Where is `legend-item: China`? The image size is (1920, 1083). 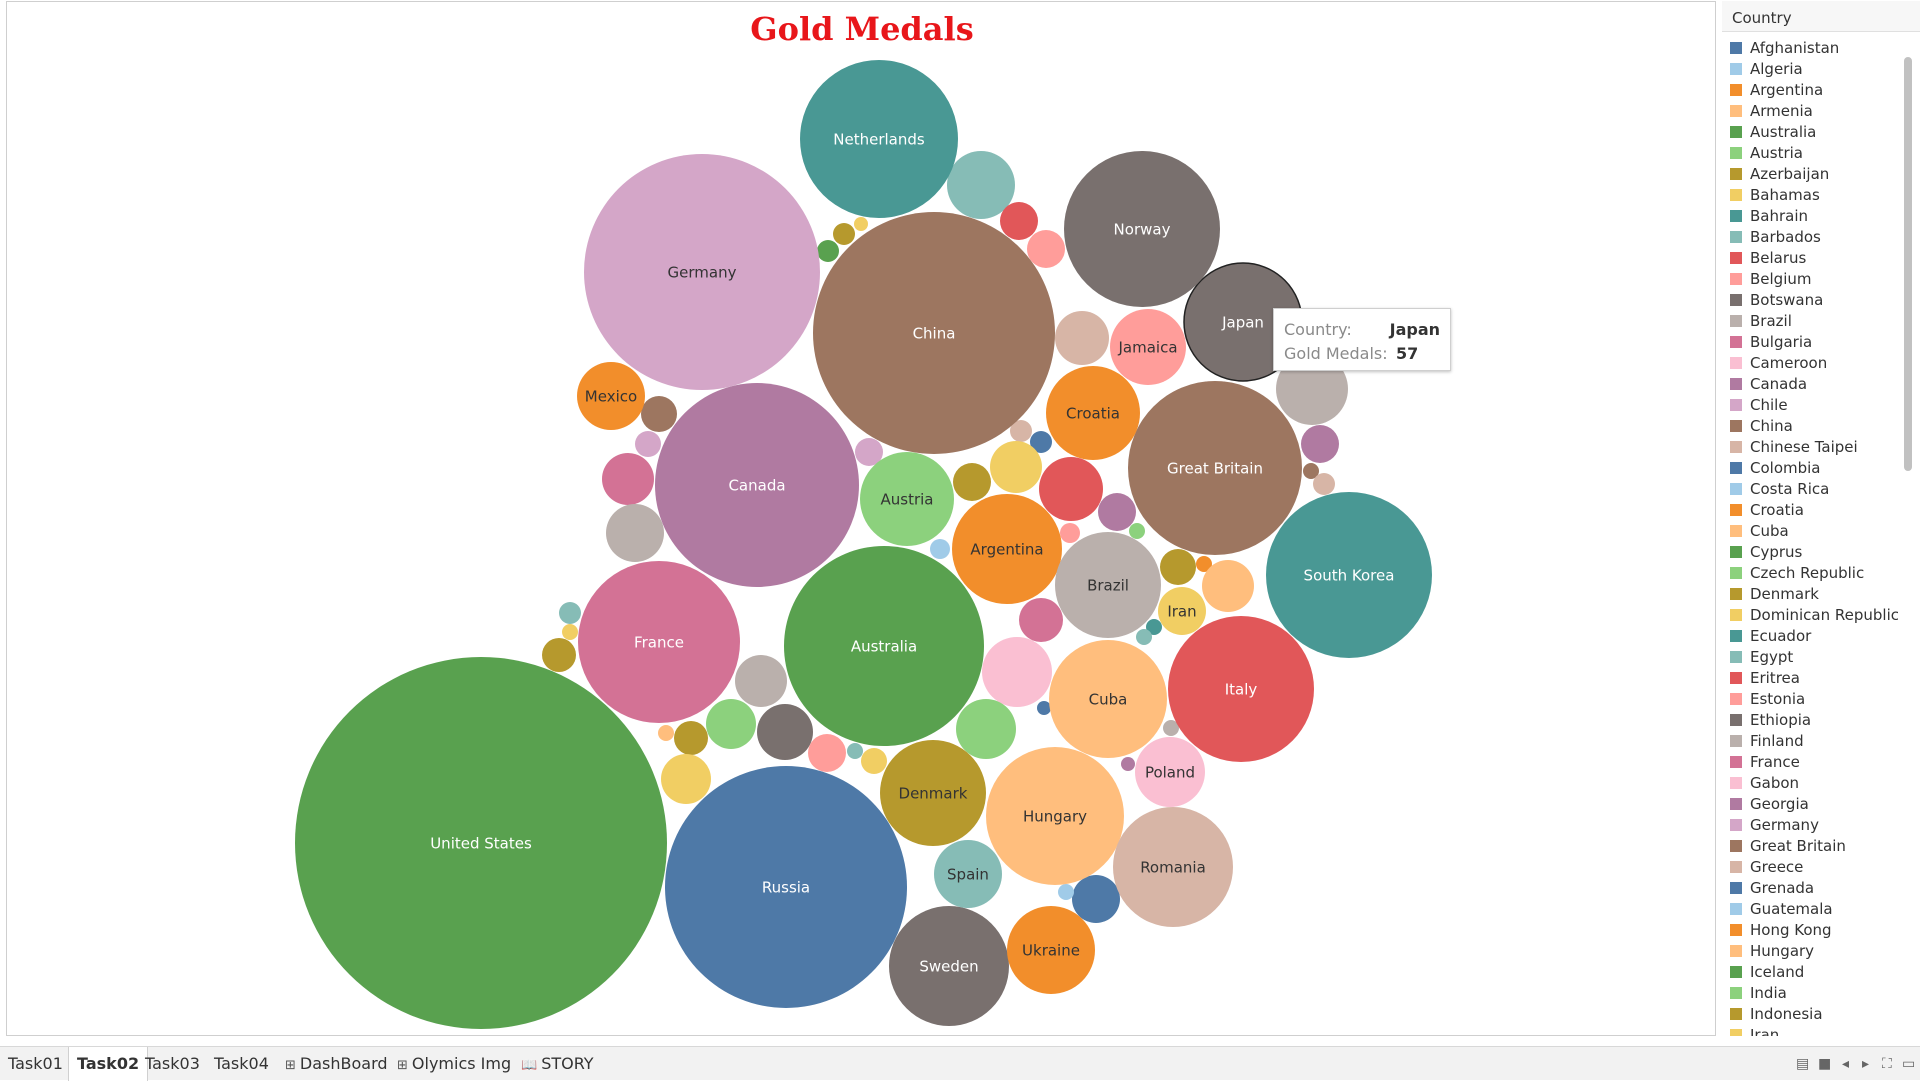
legend-item: China is located at coordinates (1810, 425).